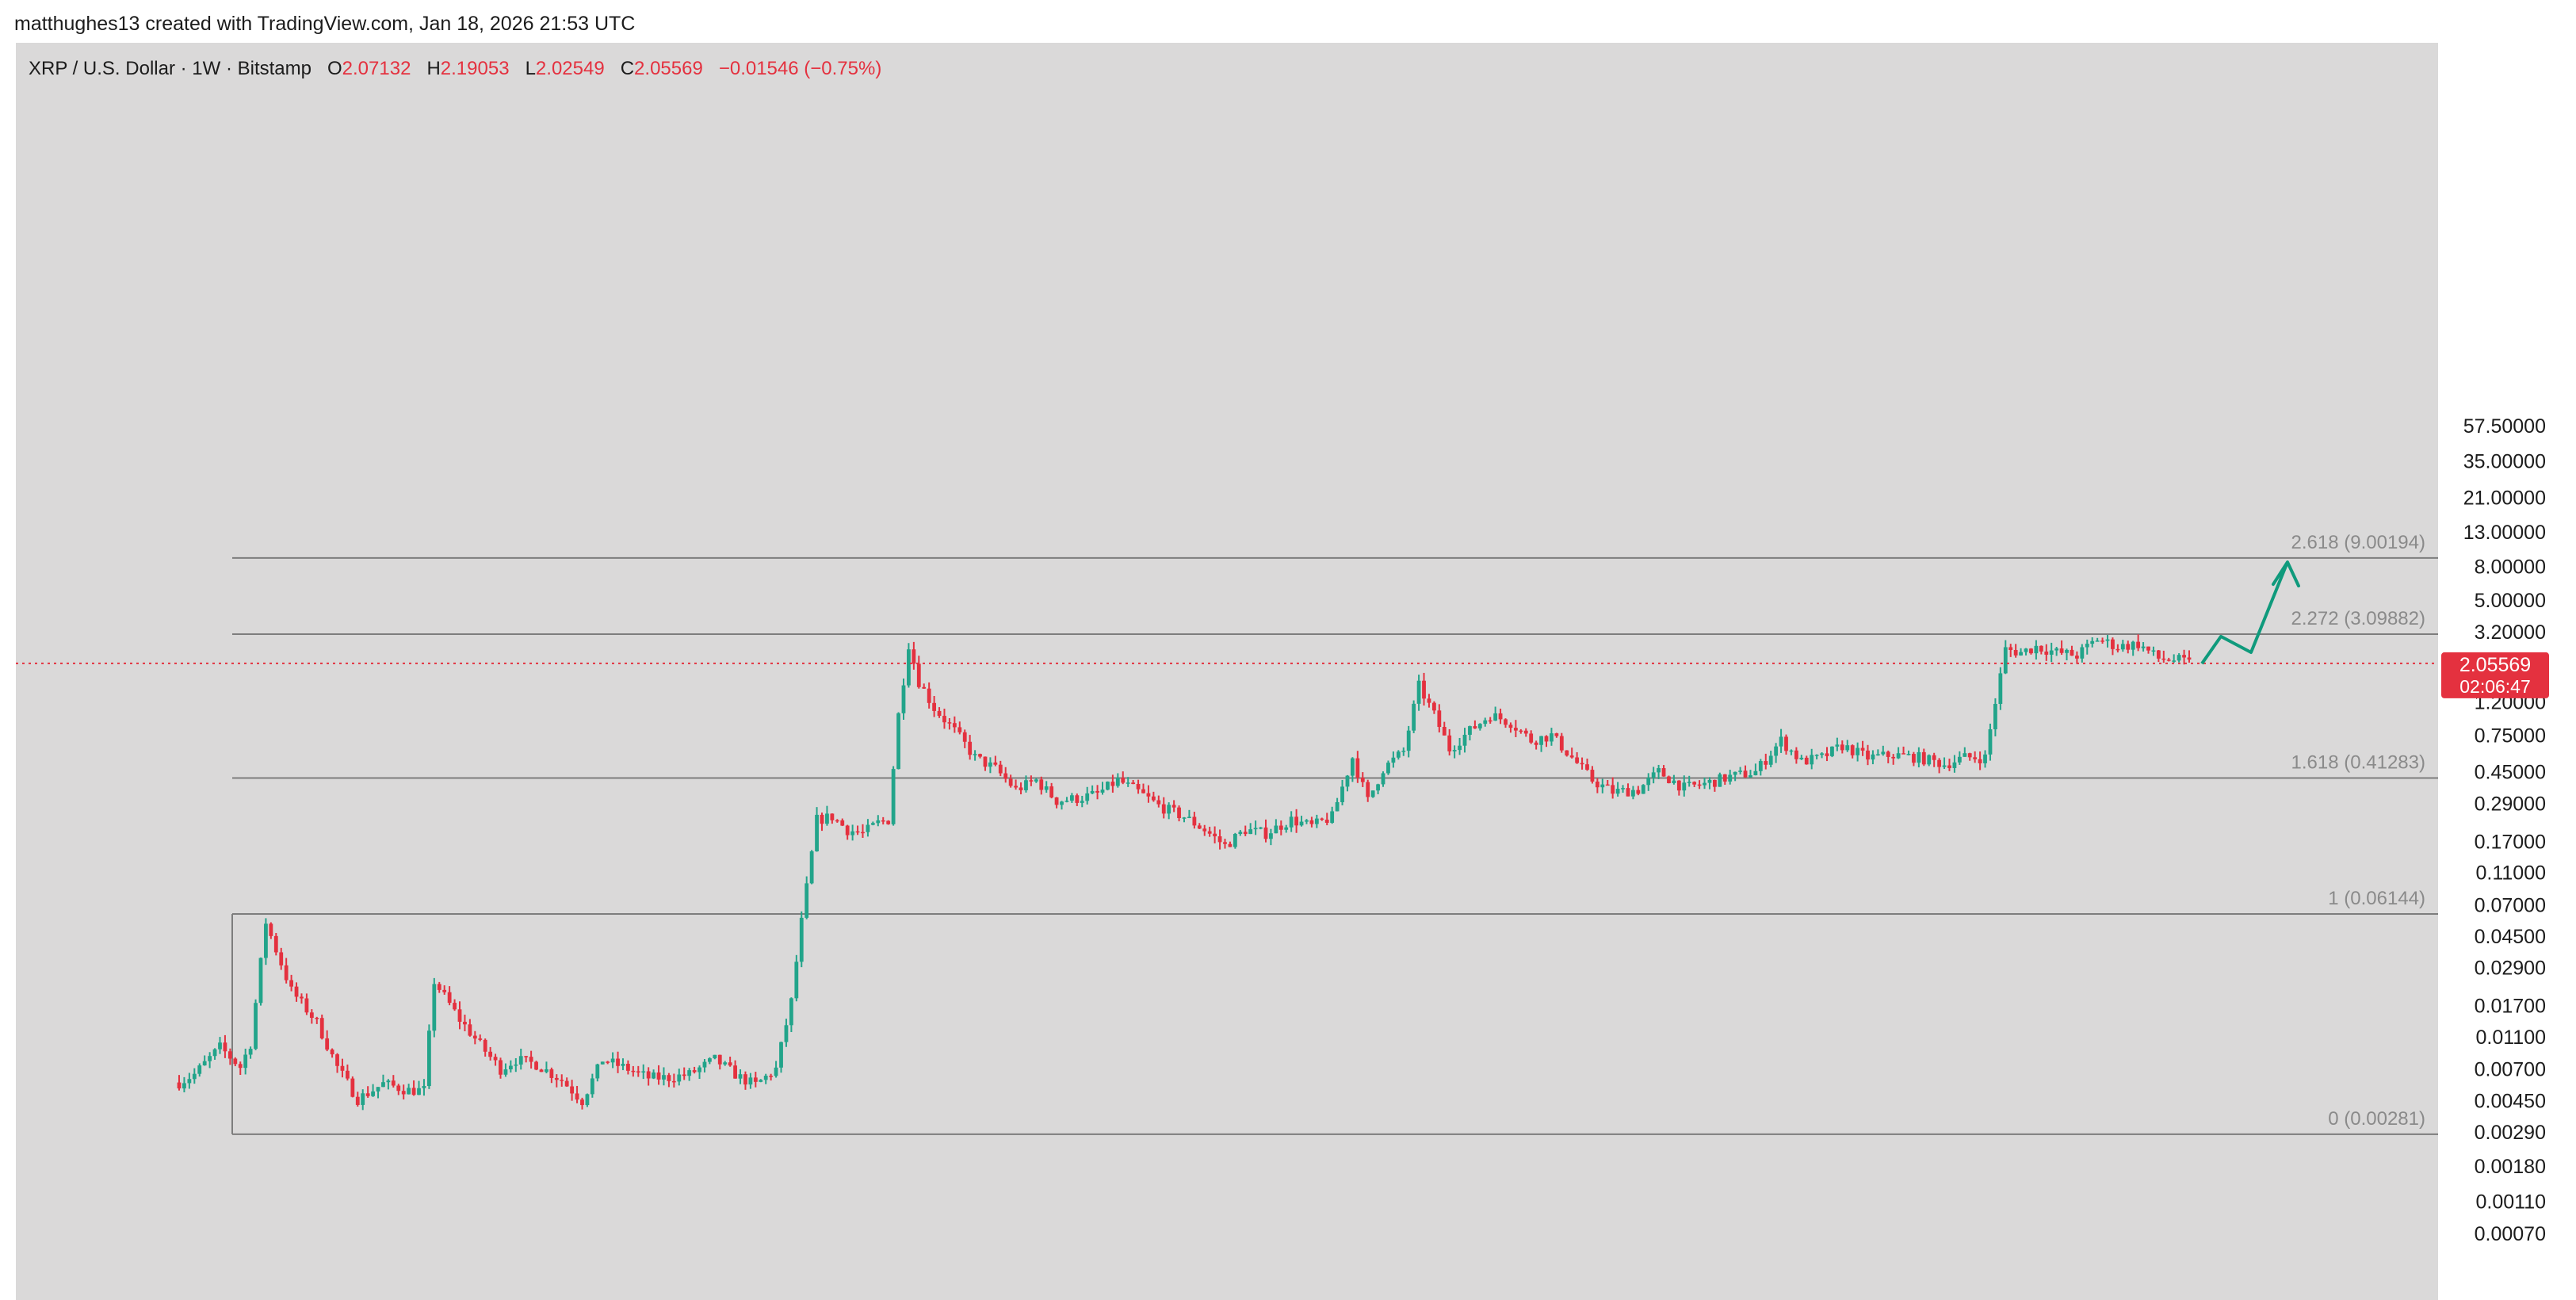  Describe the element at coordinates (475, 68) in the screenshot. I see `high-value: 2.19053` at that location.